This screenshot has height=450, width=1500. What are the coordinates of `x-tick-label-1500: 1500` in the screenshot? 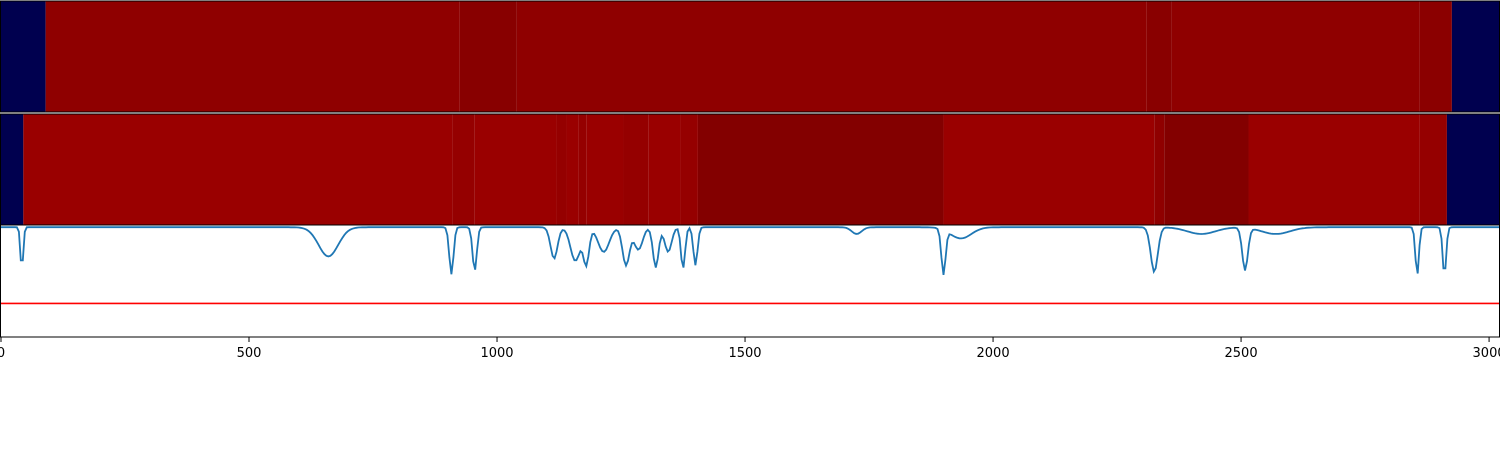 It's located at (744, 353).